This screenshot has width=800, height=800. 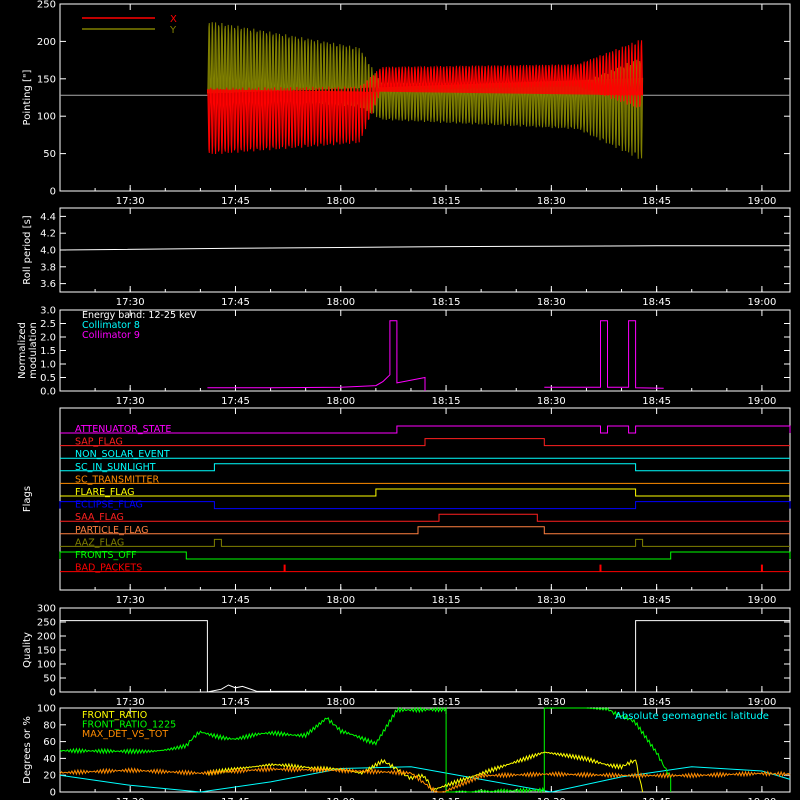 What do you see at coordinates (48, 267) in the screenshot?
I see `y-tick-label: 3.8` at bounding box center [48, 267].